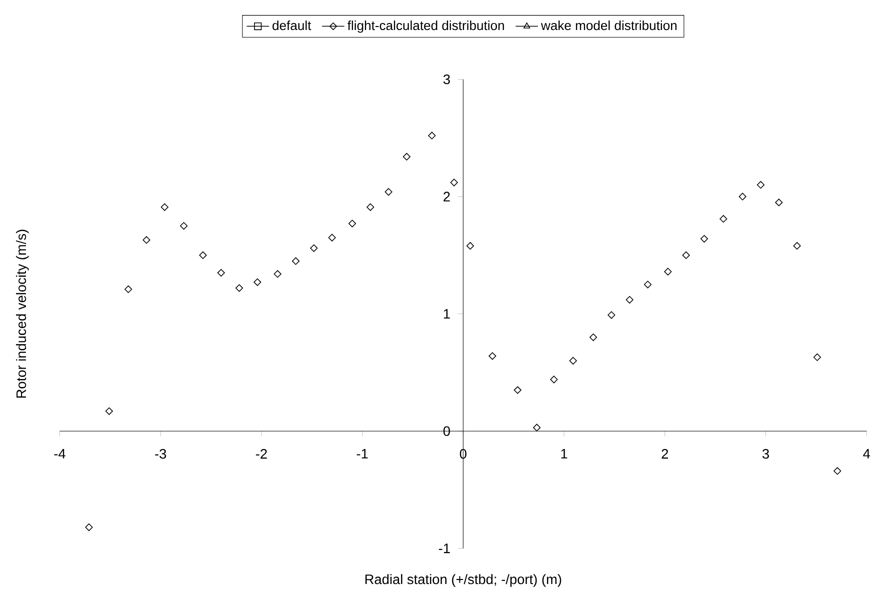 The image size is (875, 591). What do you see at coordinates (261, 453) in the screenshot?
I see `x-tick-label: -2` at bounding box center [261, 453].